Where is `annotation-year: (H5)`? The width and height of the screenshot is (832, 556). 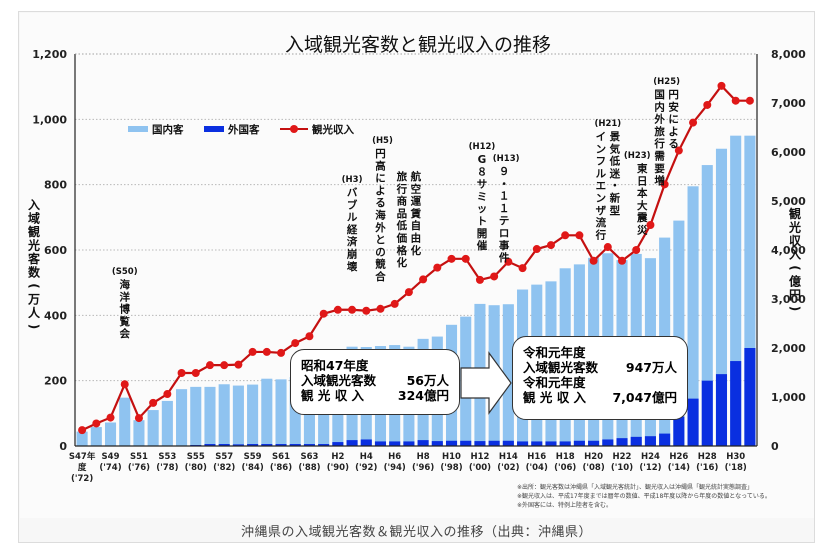
annotation-year: (H5) is located at coordinates (382, 141).